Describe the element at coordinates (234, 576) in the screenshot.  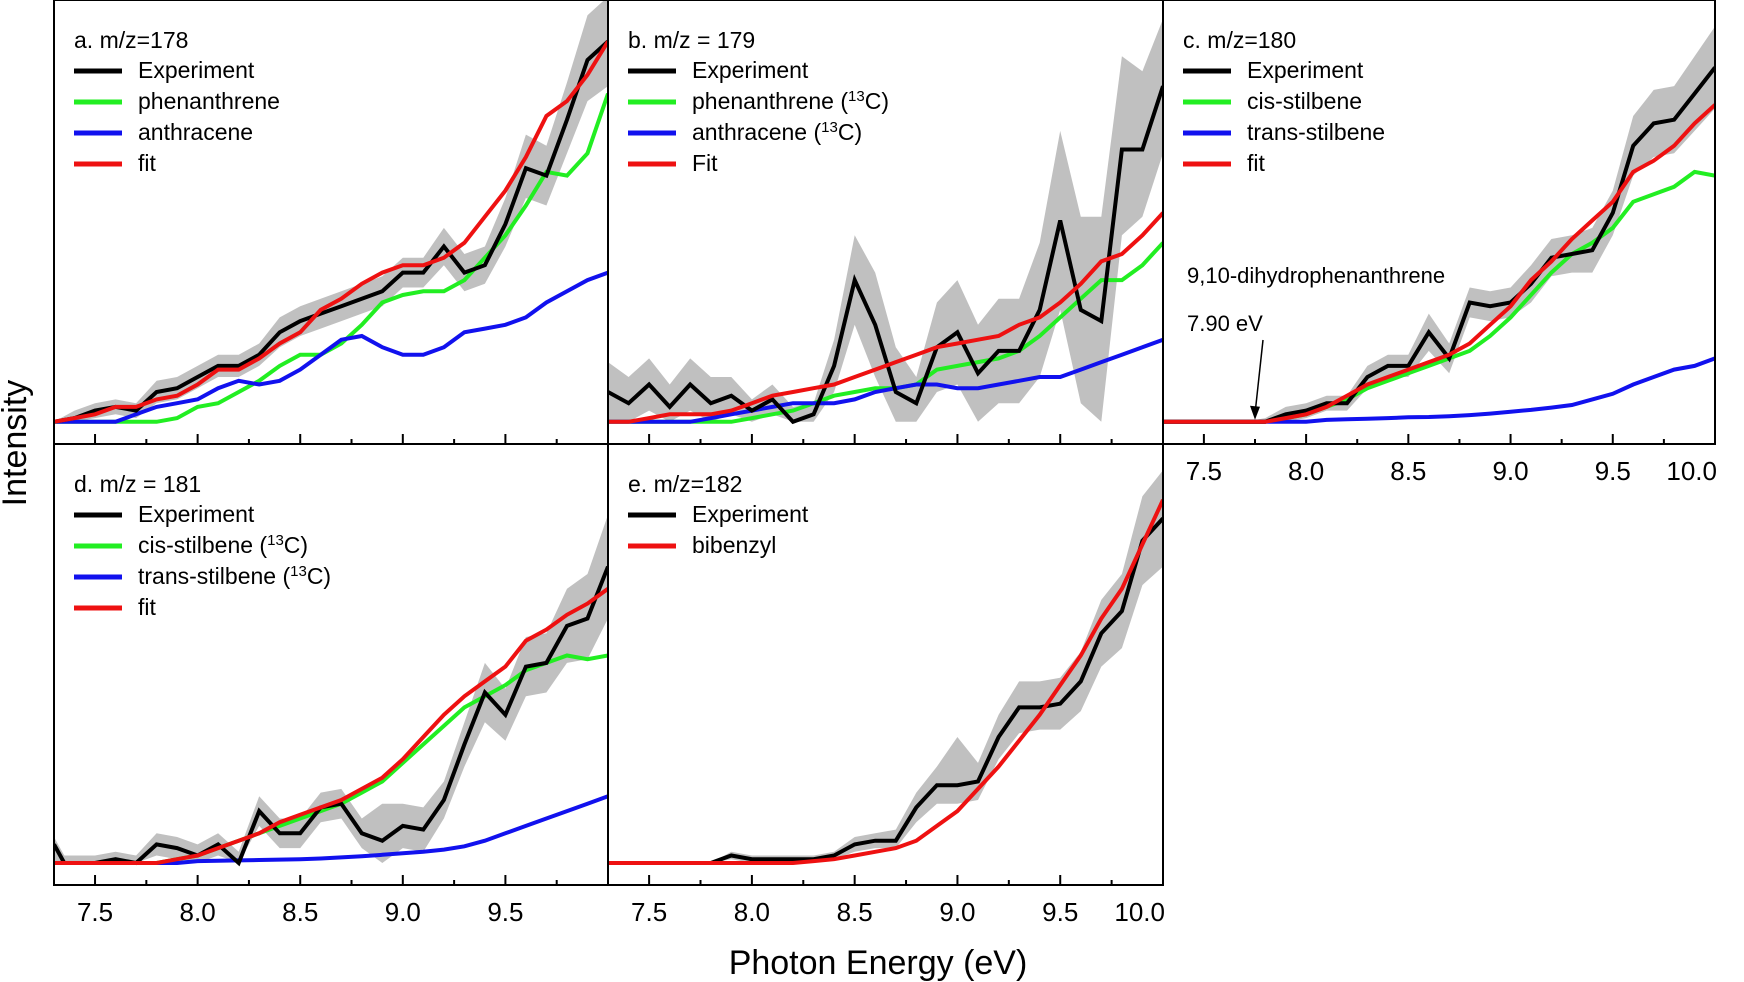
I see `legend-label-d-trans-stilbene-13c: trans-stilbene (13C)` at that location.